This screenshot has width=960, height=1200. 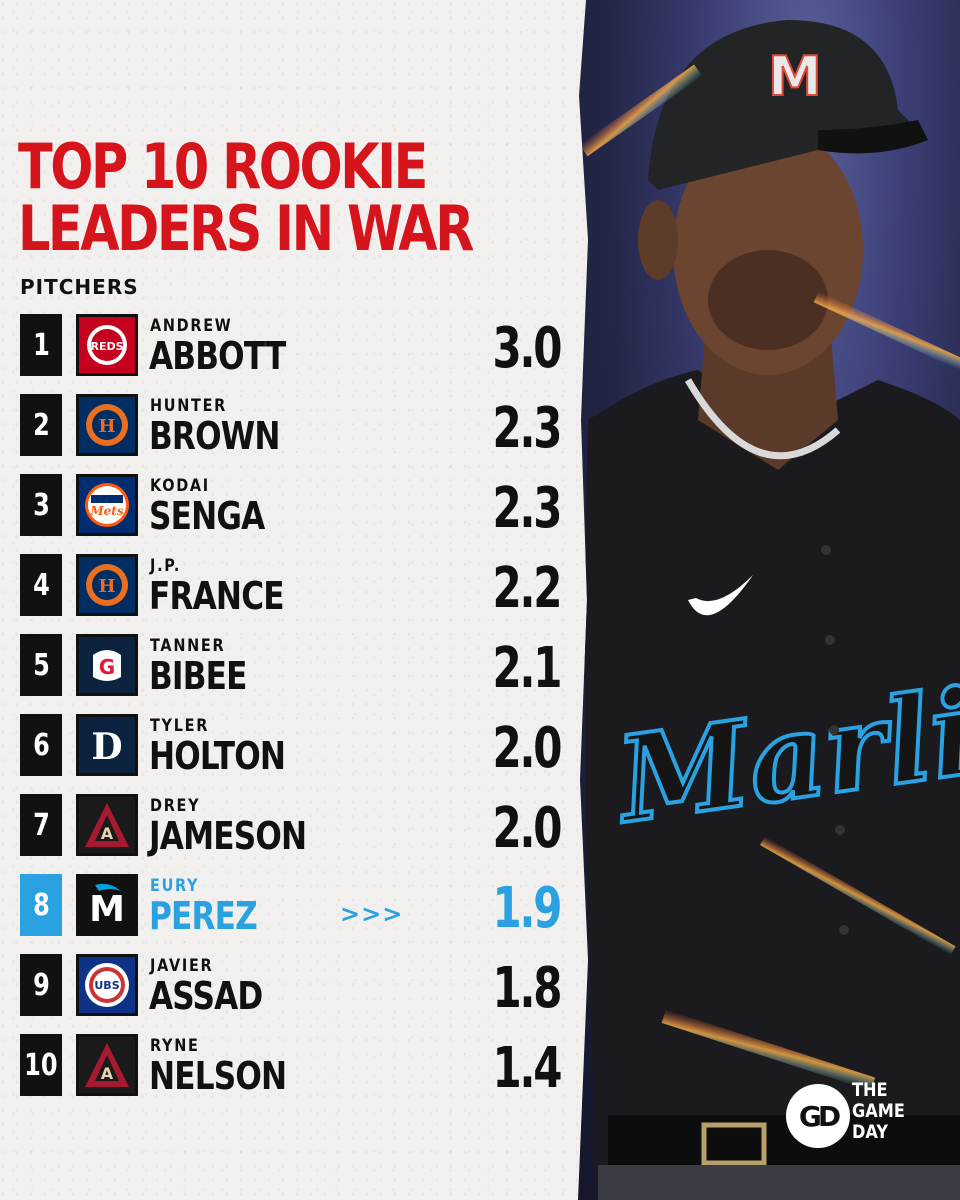 I want to click on rank-badge: 4, so click(x=41, y=585).